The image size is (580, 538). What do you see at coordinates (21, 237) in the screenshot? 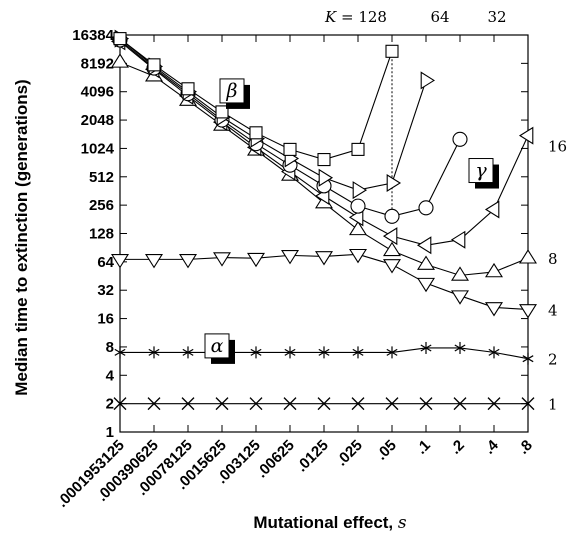
I see `y-axis-title: Median time to extinction (generations)` at bounding box center [21, 237].